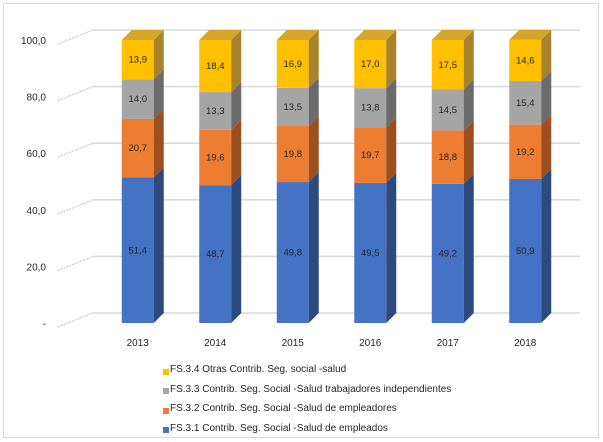 The image size is (603, 442). I want to click on data-label: 13,8, so click(370, 108).